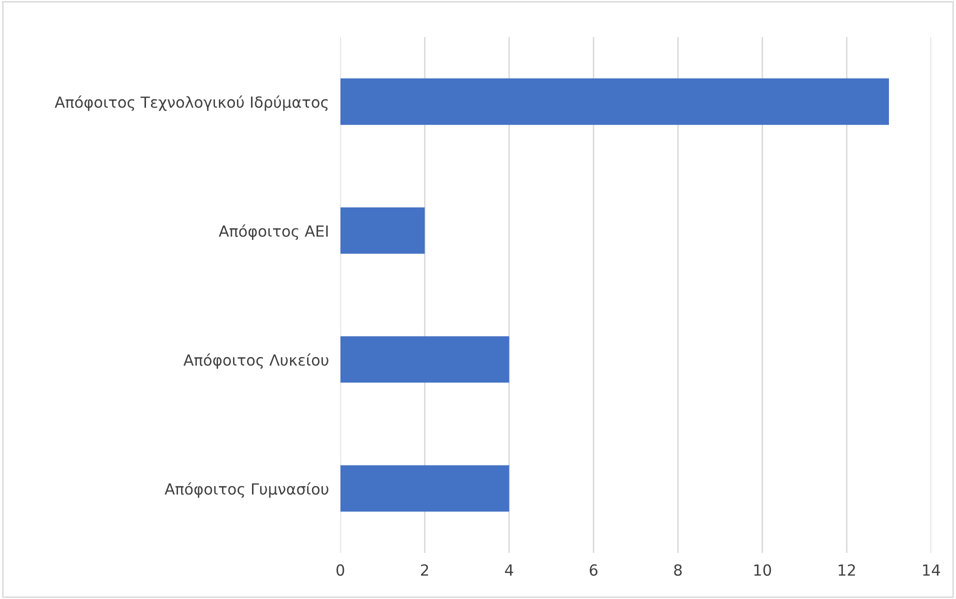  What do you see at coordinates (191, 103) in the screenshot?
I see `y-tick-label: Απόφοιτος Τεχνολογικού Ιδρύματος` at bounding box center [191, 103].